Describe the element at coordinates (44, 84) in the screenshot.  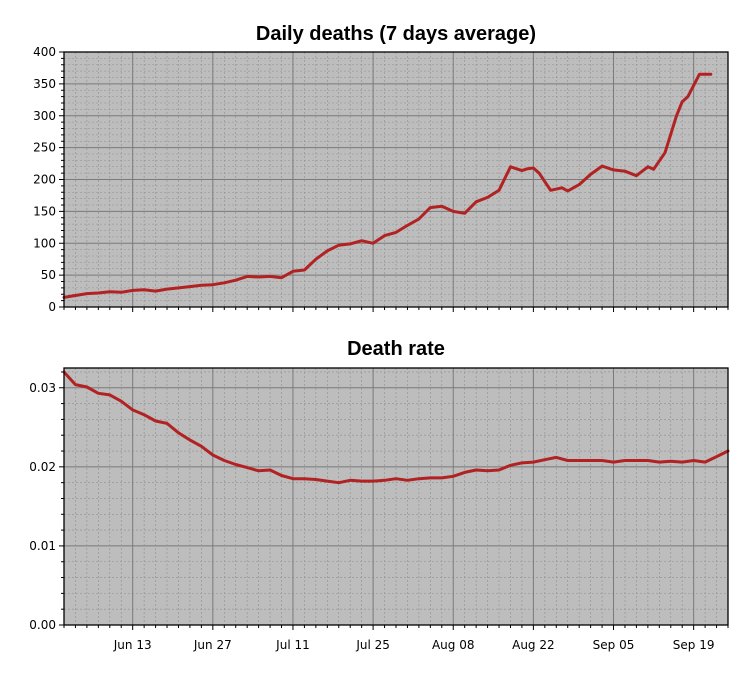
I see `y-tick-label: 350` at that location.